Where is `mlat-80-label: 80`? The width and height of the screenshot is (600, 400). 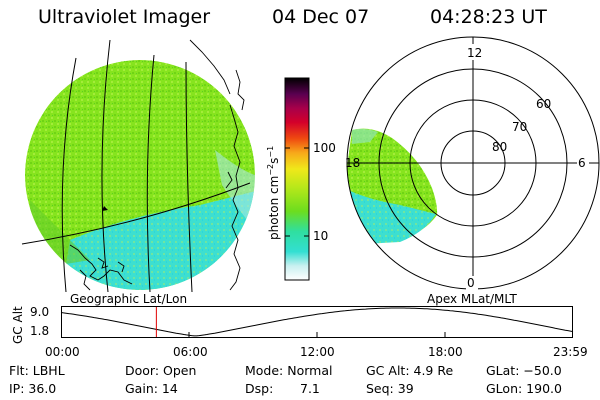
mlat-80-label: 80 is located at coordinates (500, 147).